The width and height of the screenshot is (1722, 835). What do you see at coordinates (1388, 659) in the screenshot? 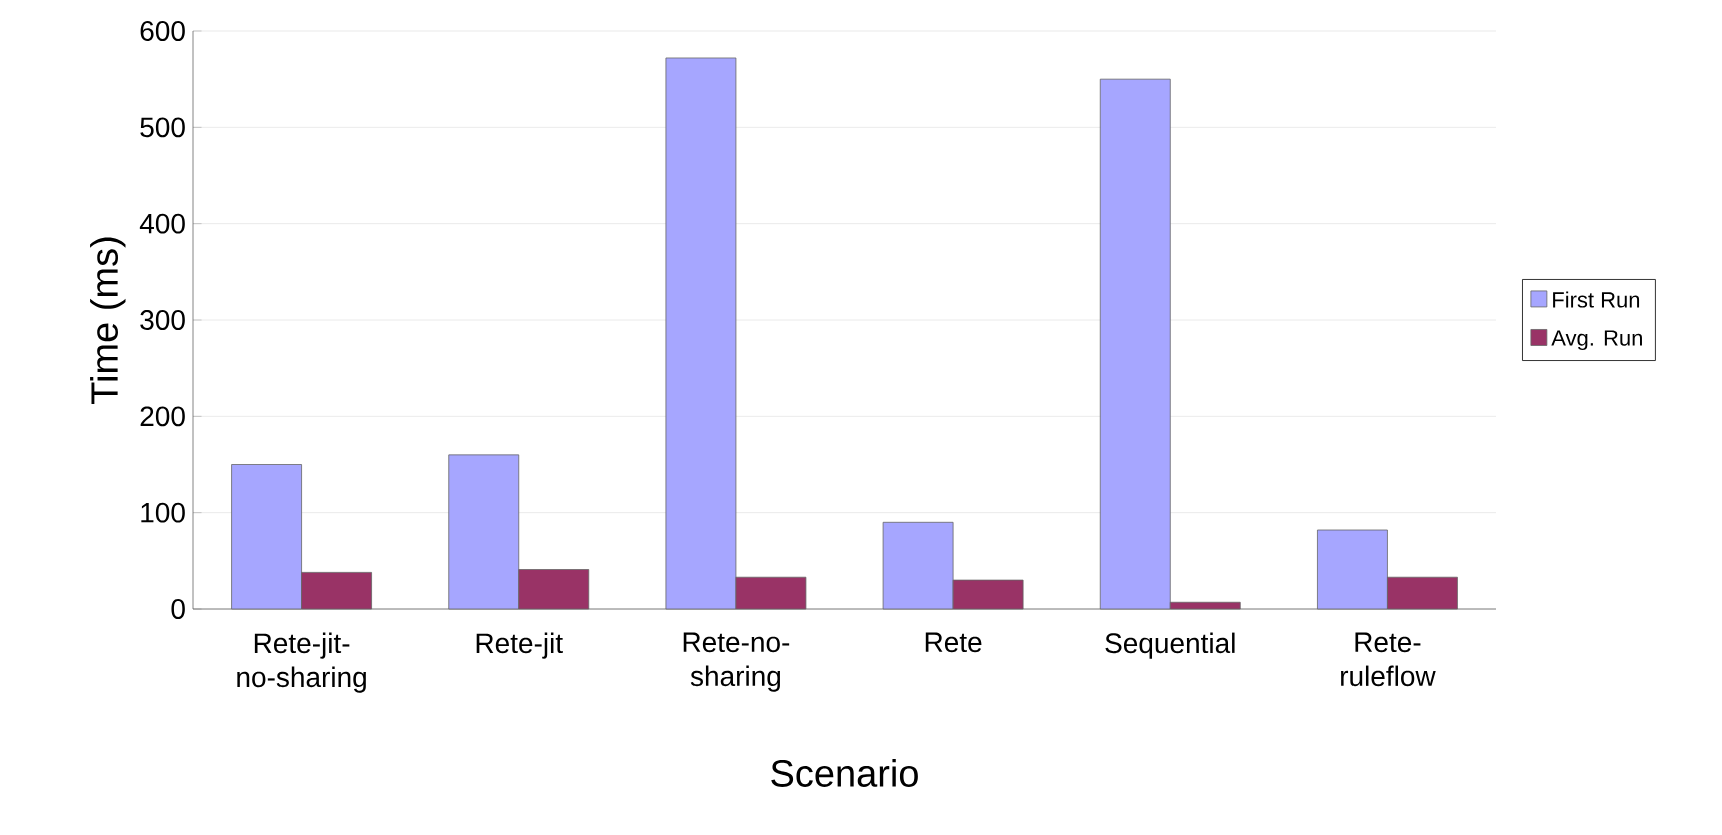
I see `x-tick-label: Rete-ruleflow` at bounding box center [1388, 659].